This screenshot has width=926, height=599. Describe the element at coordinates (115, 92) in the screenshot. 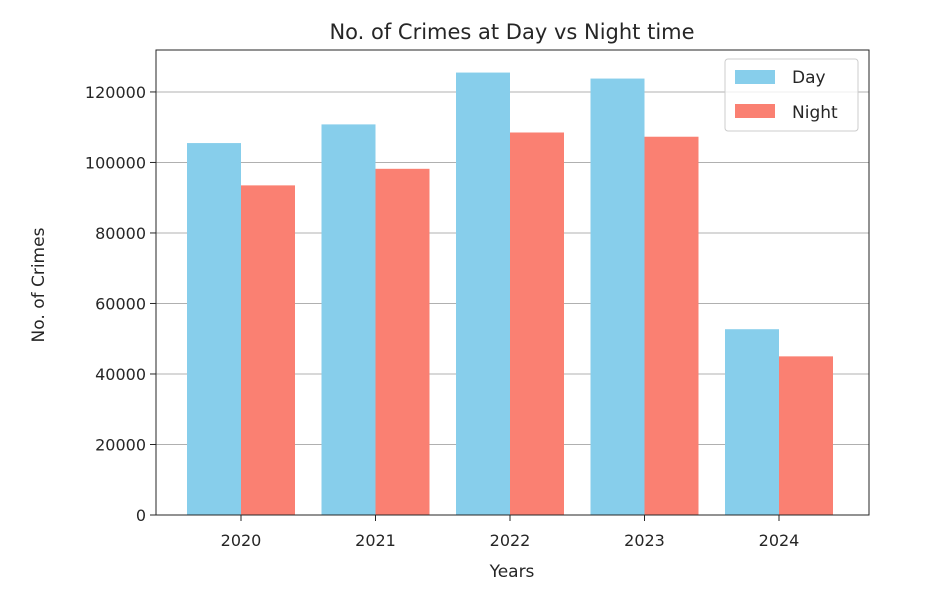

I see `y-tick-label: 120000` at that location.